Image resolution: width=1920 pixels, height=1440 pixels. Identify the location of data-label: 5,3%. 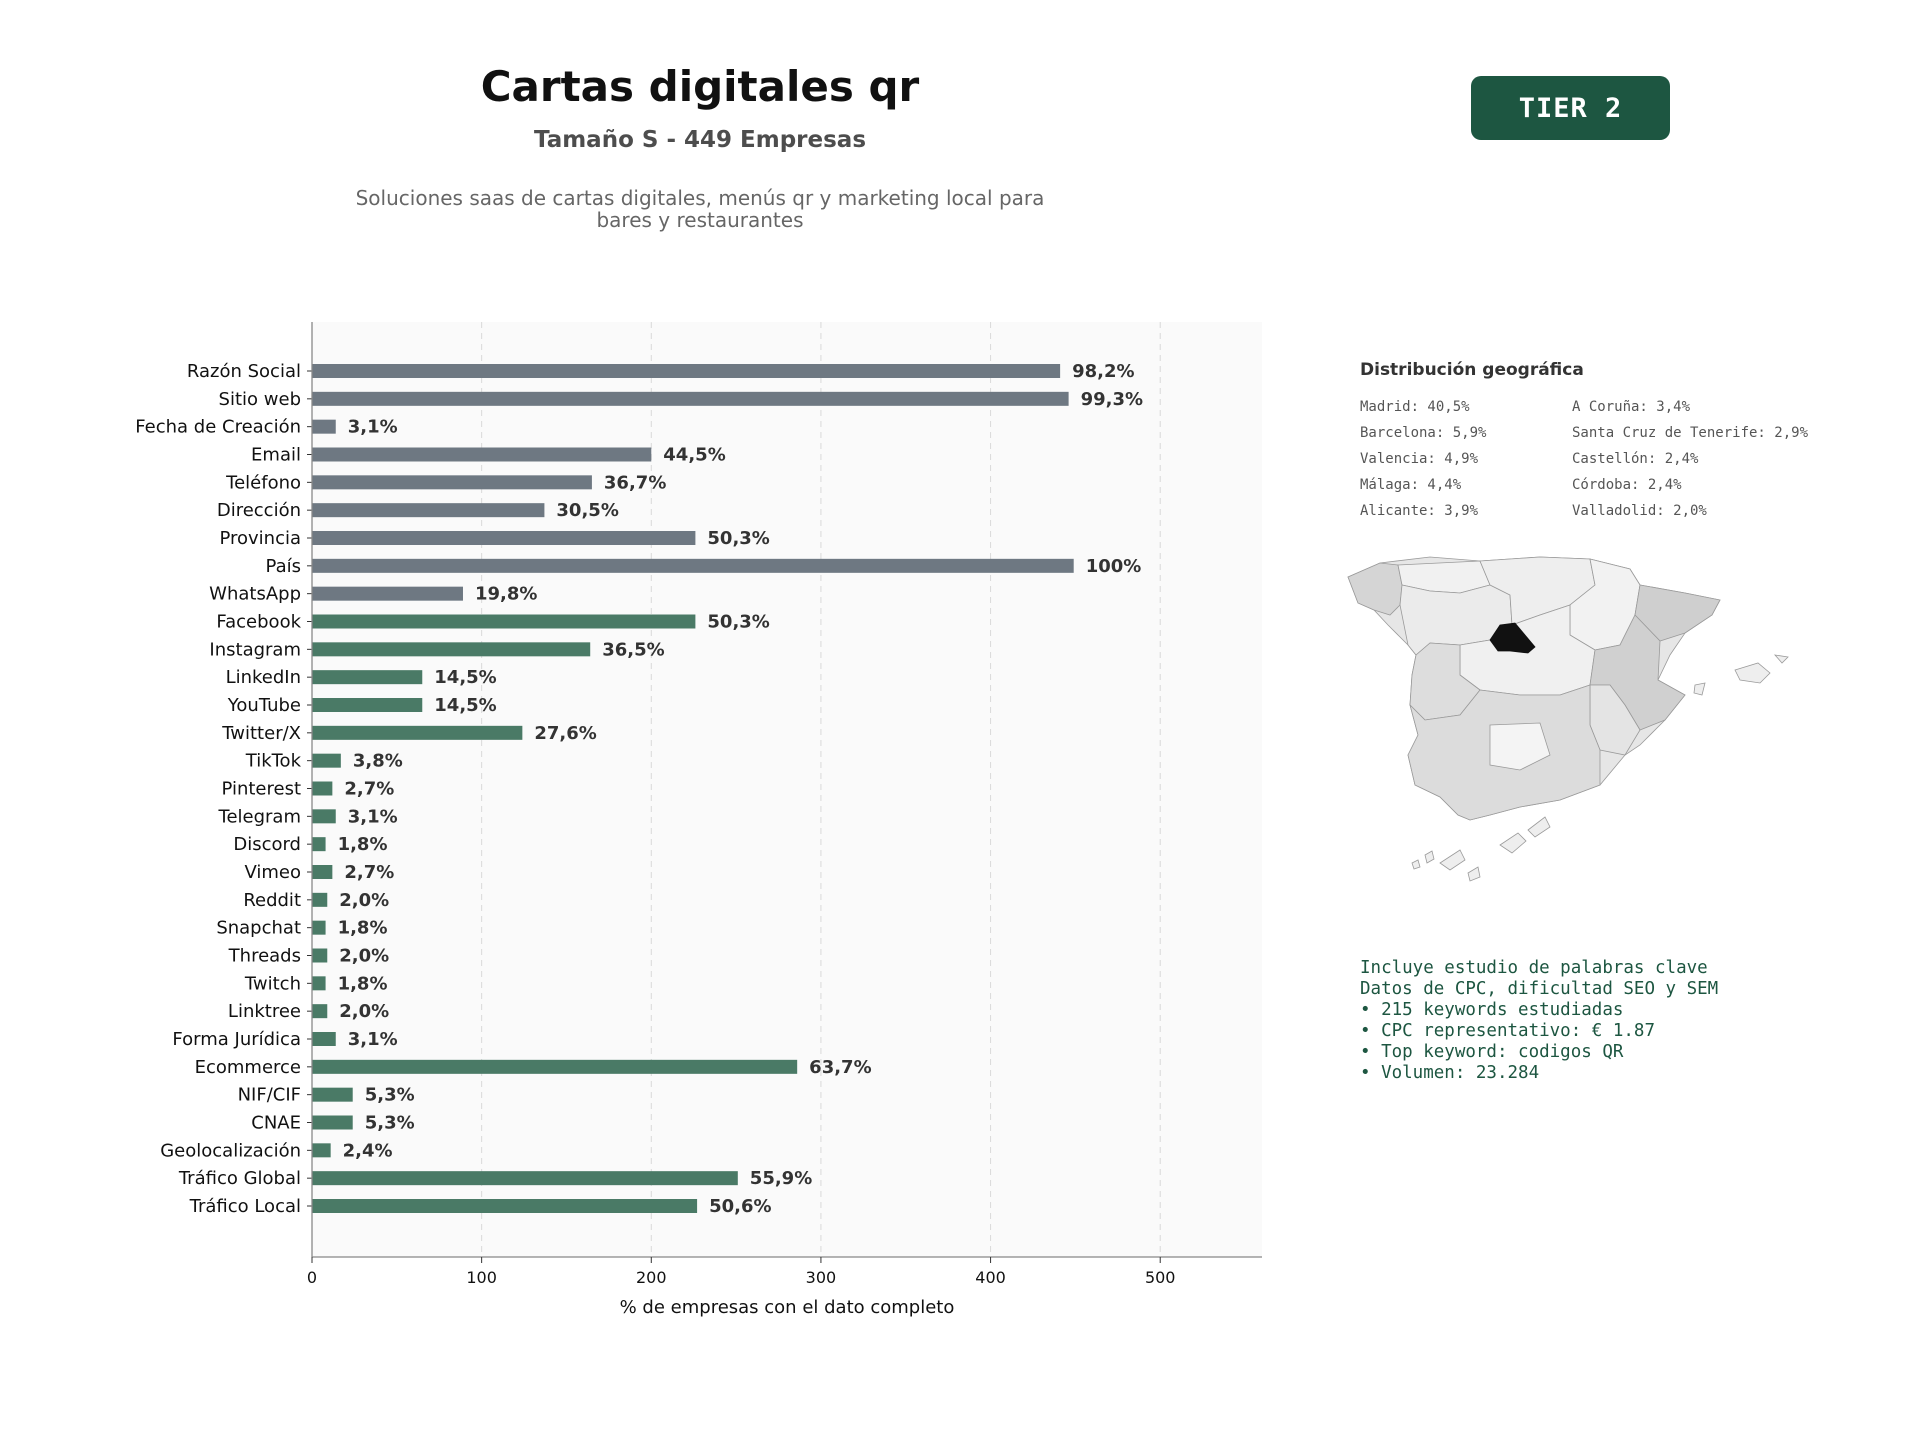
(390, 1123).